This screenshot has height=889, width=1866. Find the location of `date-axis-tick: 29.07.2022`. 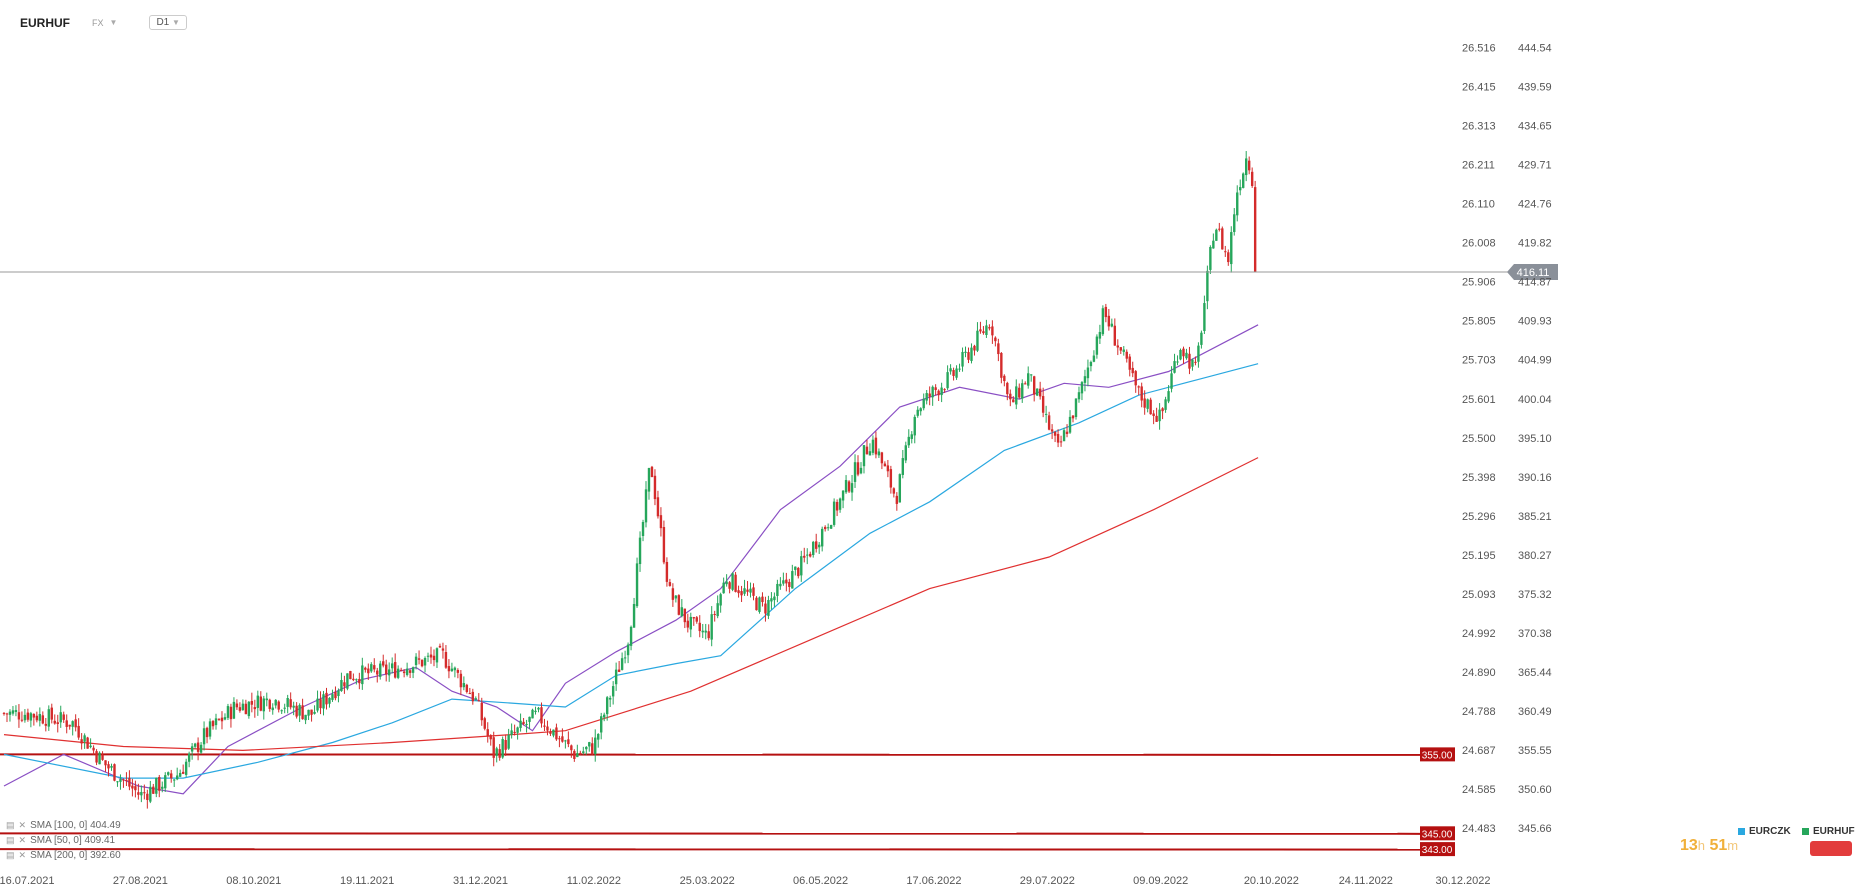

date-axis-tick: 29.07.2022 is located at coordinates (1047, 881).